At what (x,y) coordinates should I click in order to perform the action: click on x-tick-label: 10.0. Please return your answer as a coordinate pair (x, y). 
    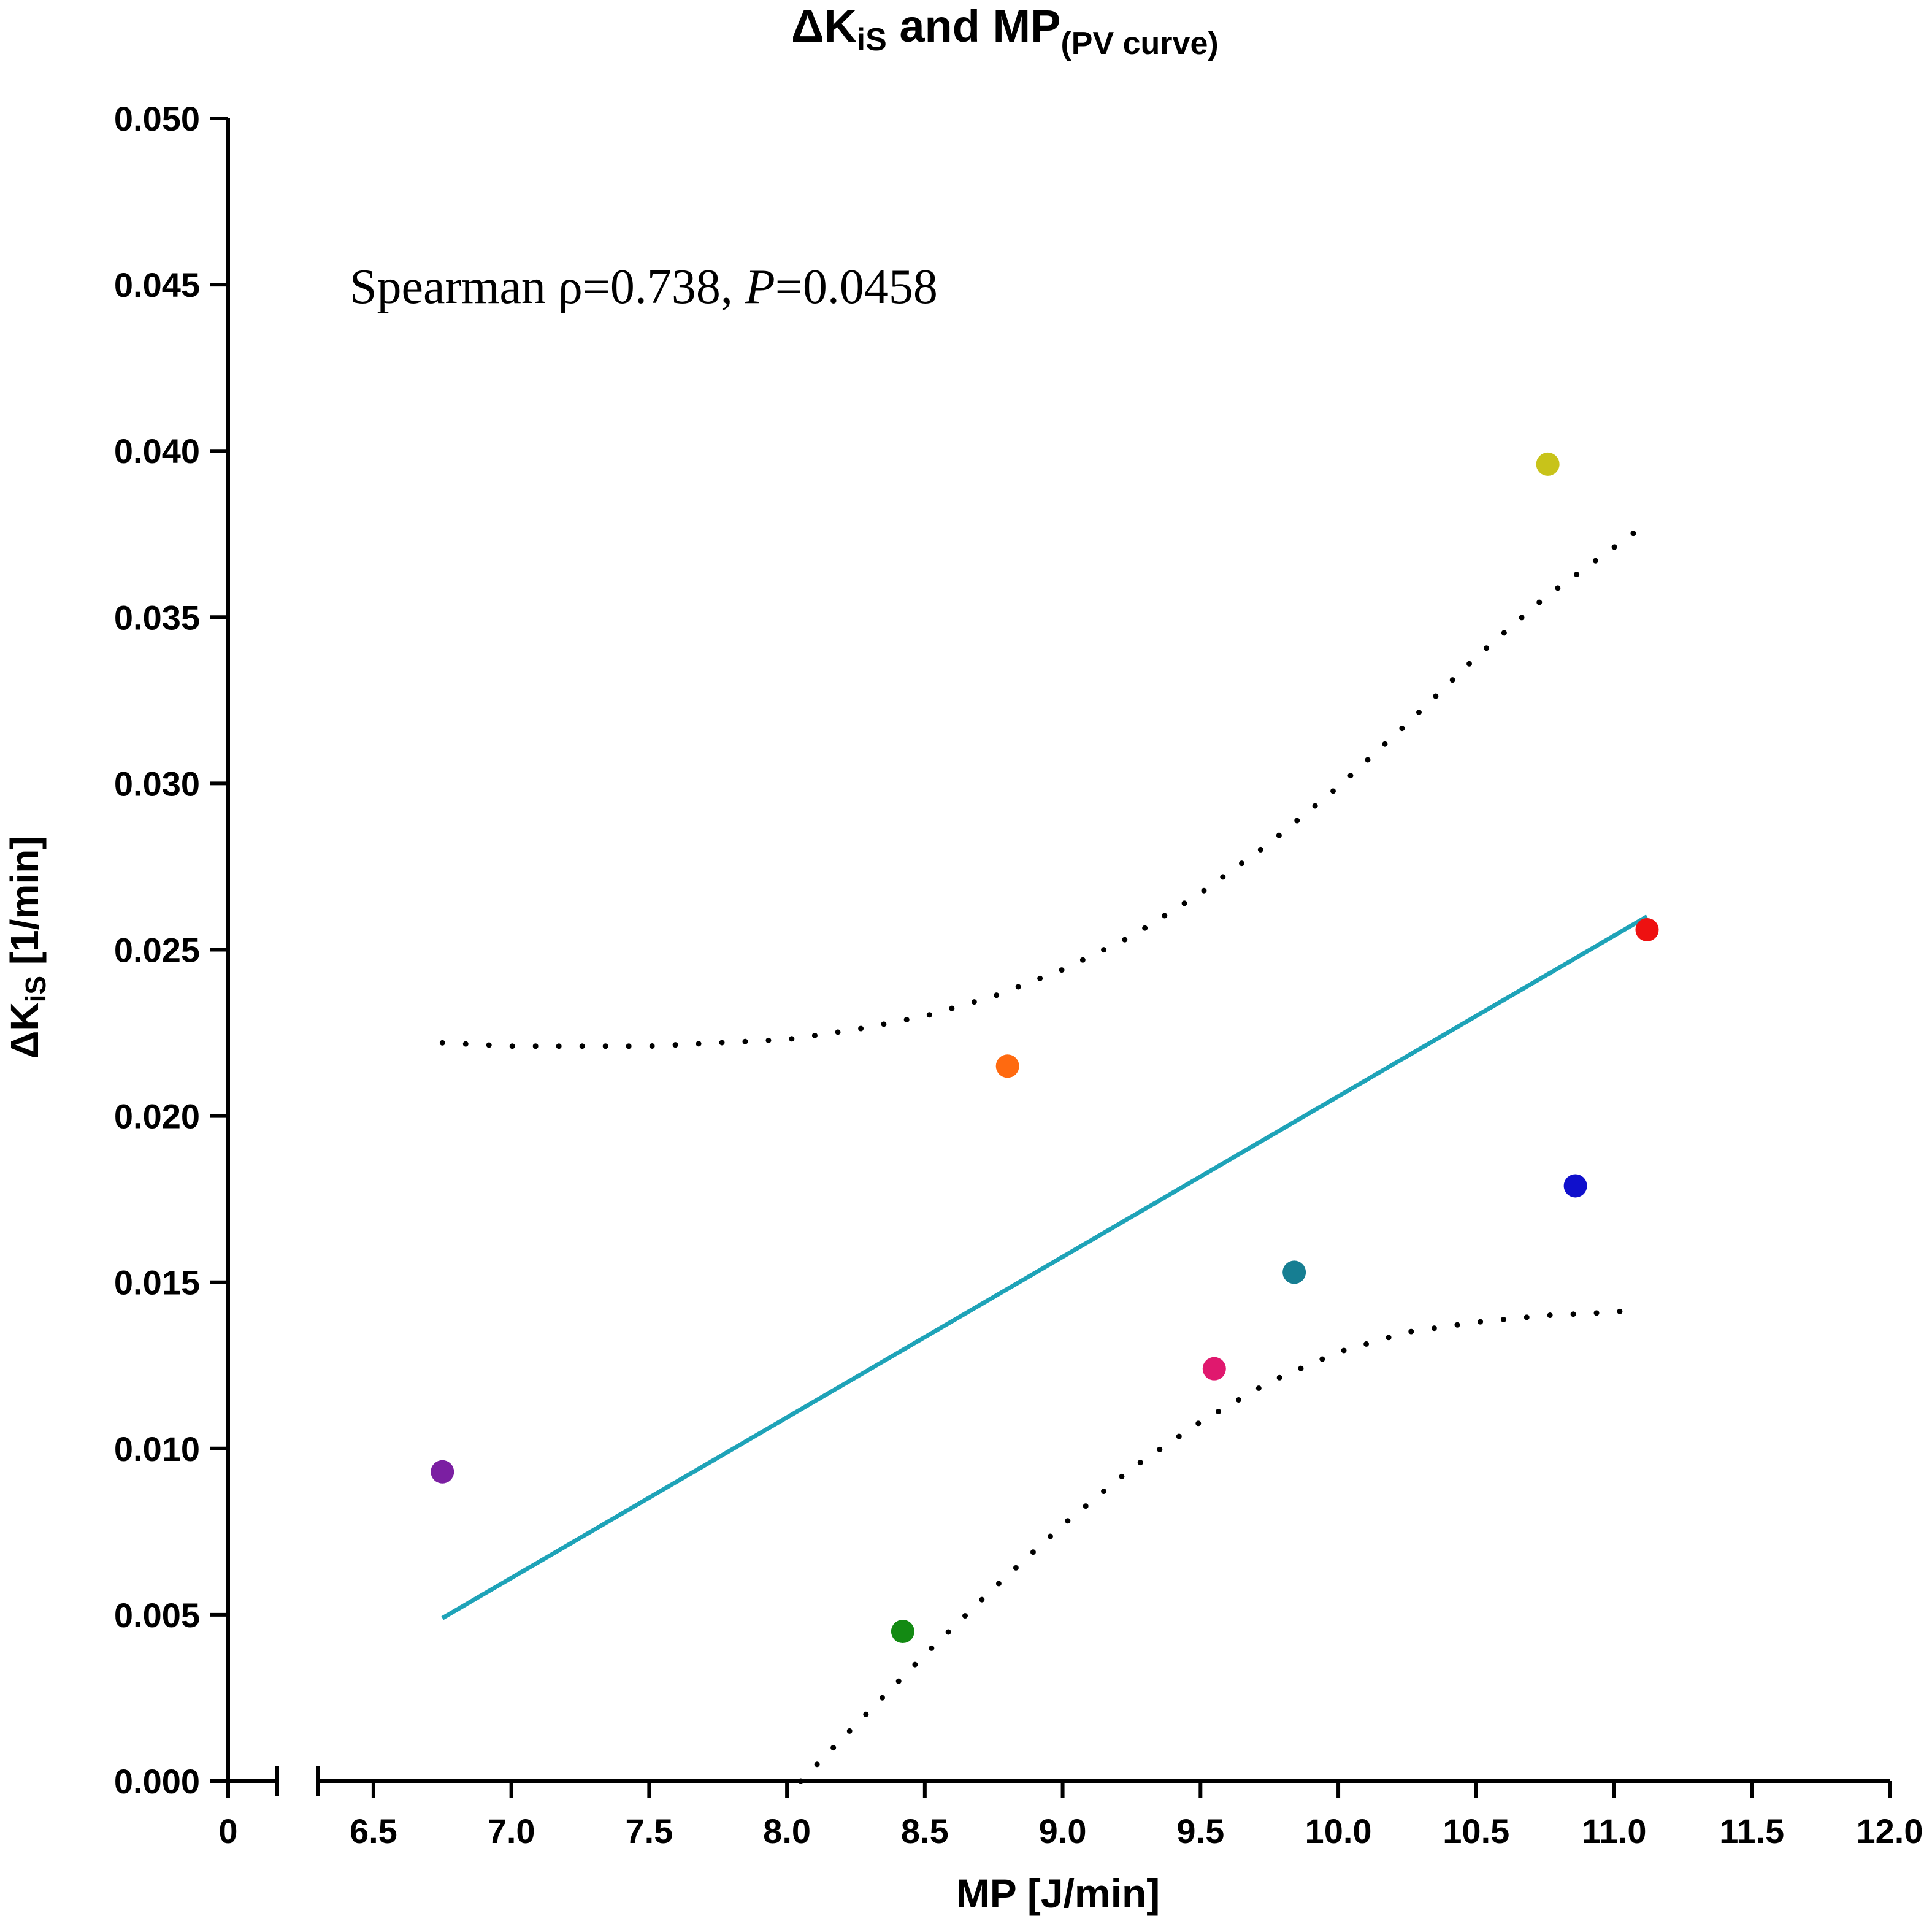
    Looking at the image, I should click on (1338, 1831).